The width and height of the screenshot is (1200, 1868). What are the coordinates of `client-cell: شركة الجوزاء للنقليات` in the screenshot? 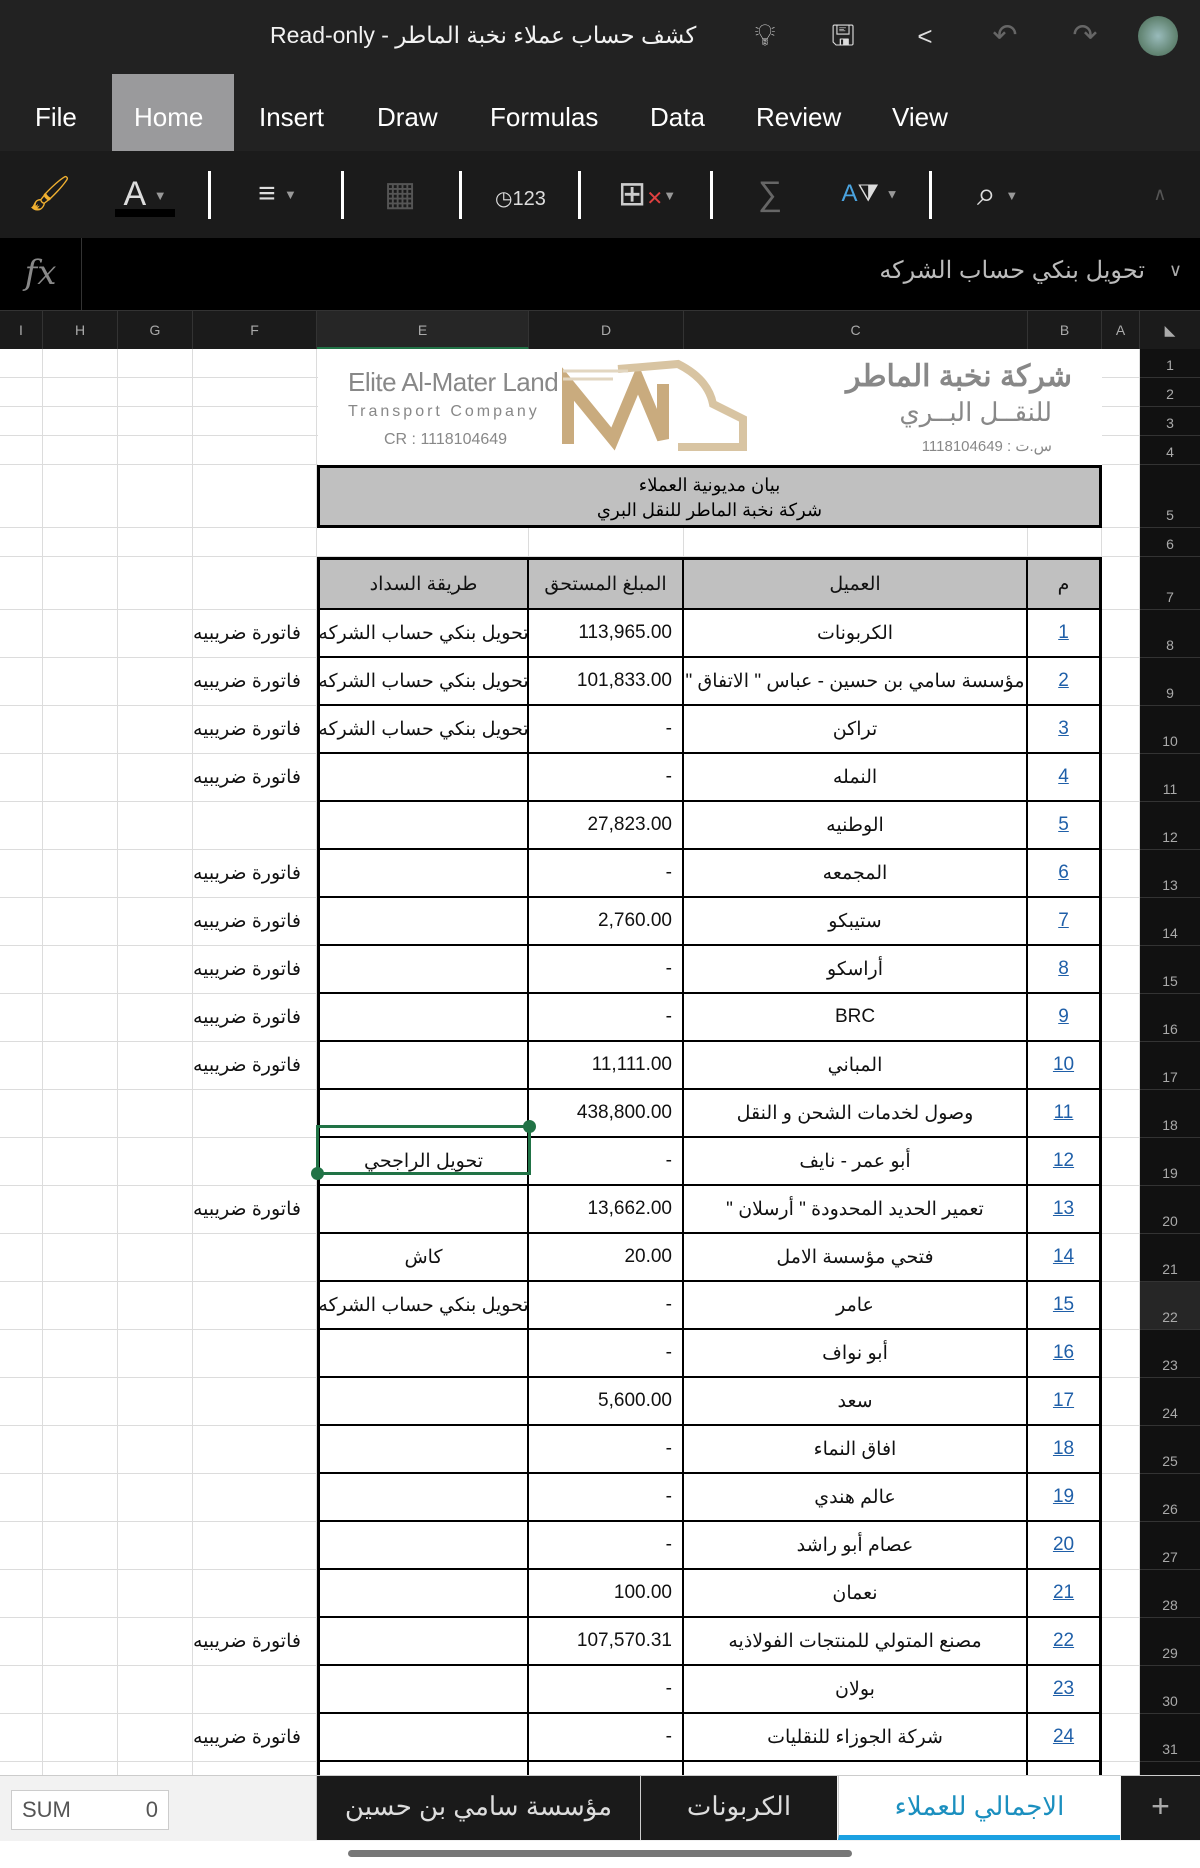 It's located at (856, 1738).